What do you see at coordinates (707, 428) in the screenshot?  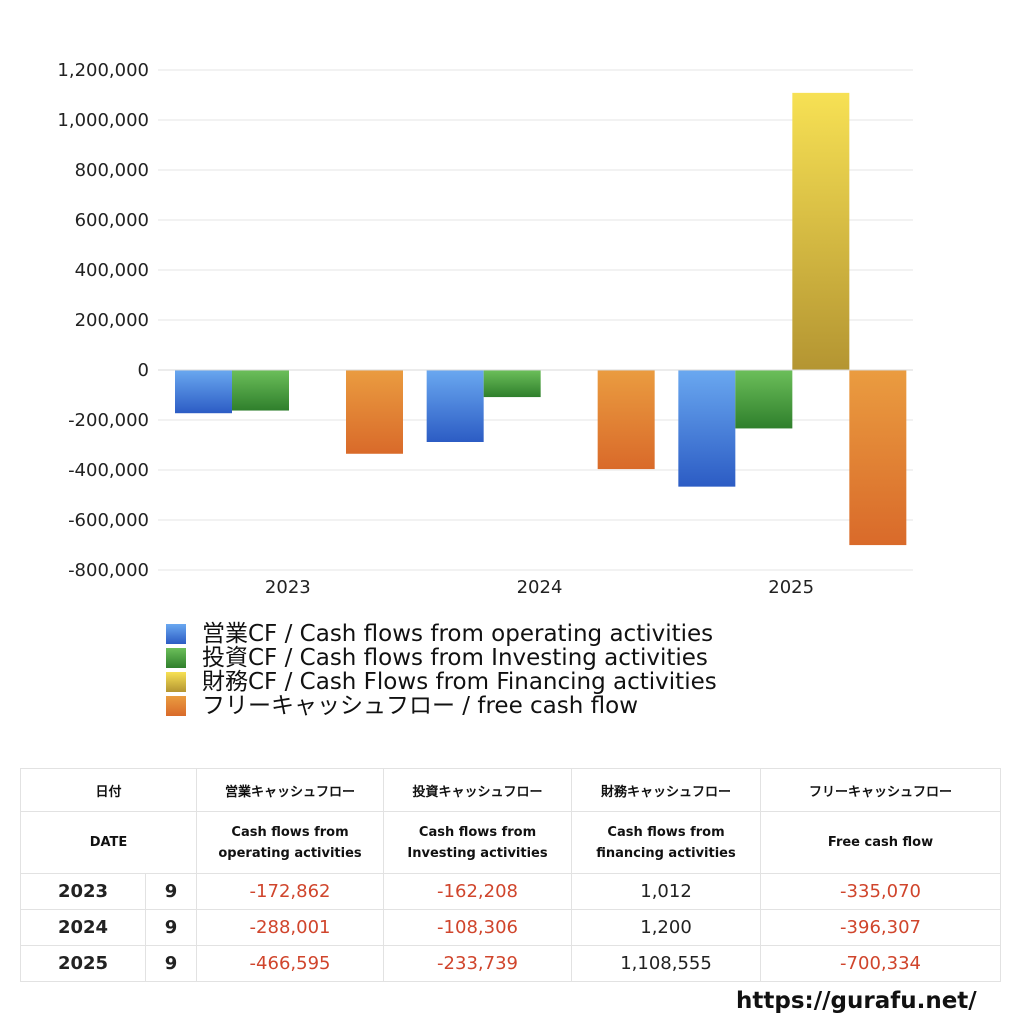 I see `bar-operating-2025` at bounding box center [707, 428].